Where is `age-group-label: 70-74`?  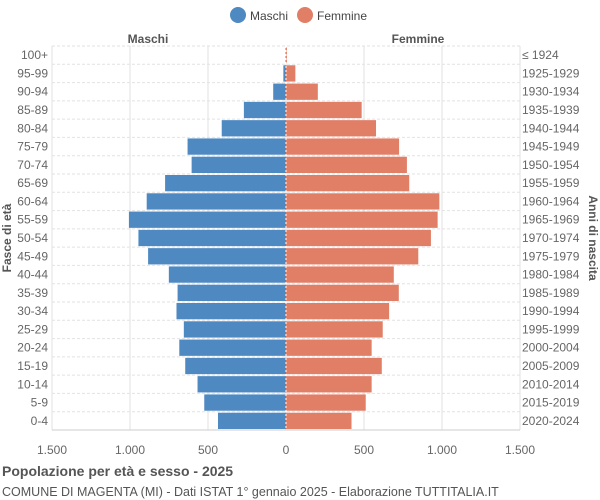
age-group-label: 70-74 is located at coordinates (32, 165).